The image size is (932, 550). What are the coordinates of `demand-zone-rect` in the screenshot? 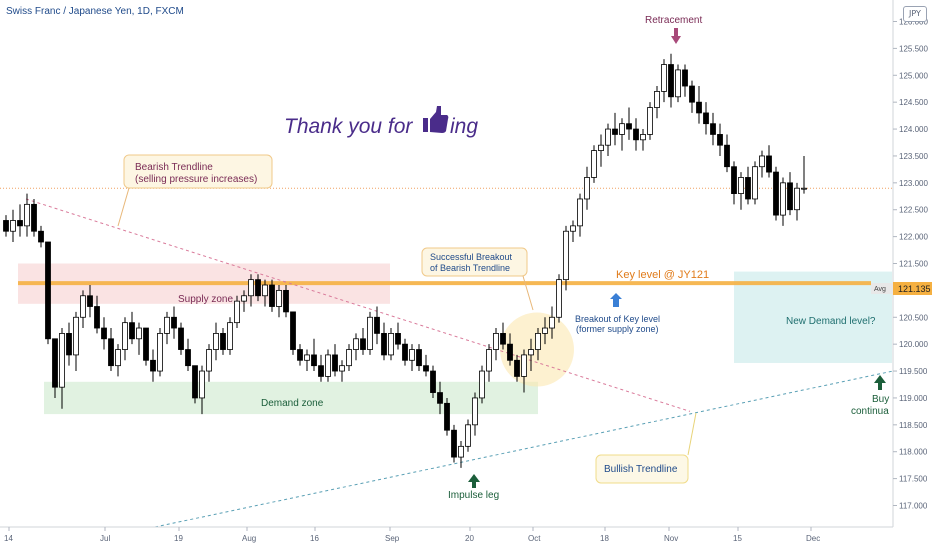 It's located at (291, 398).